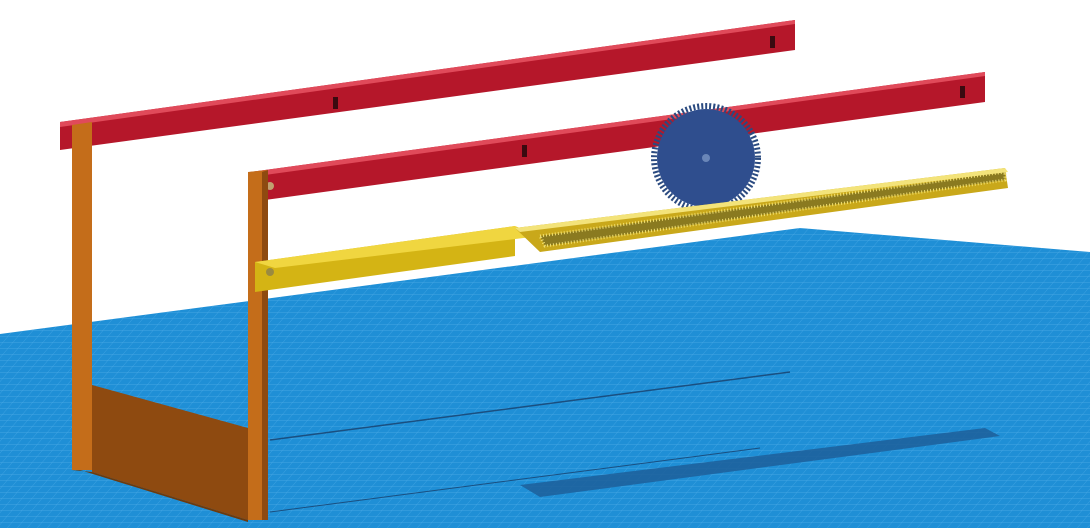  What do you see at coordinates (265, 345) in the screenshot?
I see `right-post-side` at bounding box center [265, 345].